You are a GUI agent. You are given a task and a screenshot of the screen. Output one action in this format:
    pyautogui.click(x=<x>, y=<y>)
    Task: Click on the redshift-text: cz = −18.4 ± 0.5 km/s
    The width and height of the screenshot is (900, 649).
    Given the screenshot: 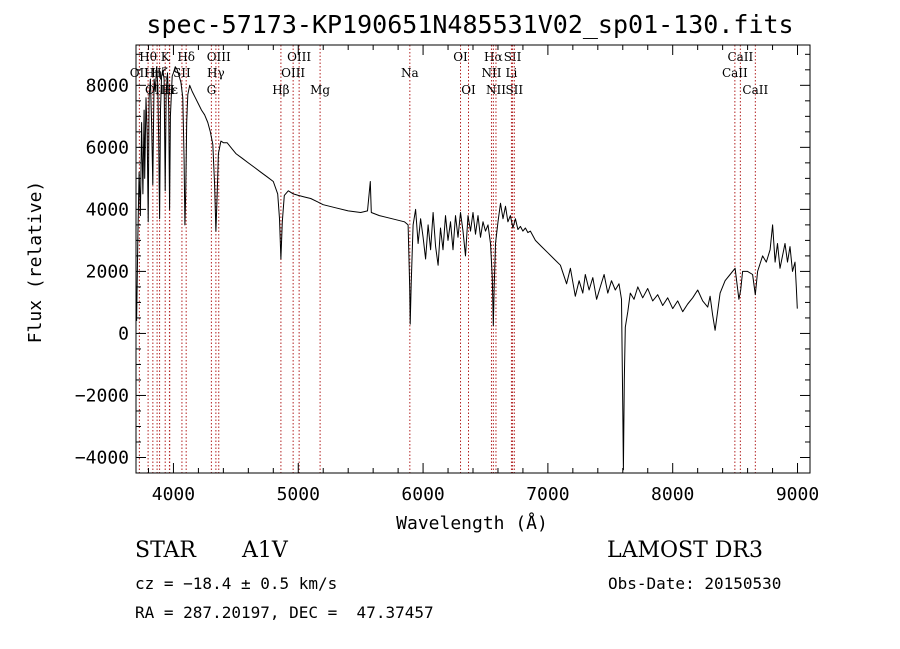 What is the action you would take?
    pyautogui.click(x=236, y=583)
    